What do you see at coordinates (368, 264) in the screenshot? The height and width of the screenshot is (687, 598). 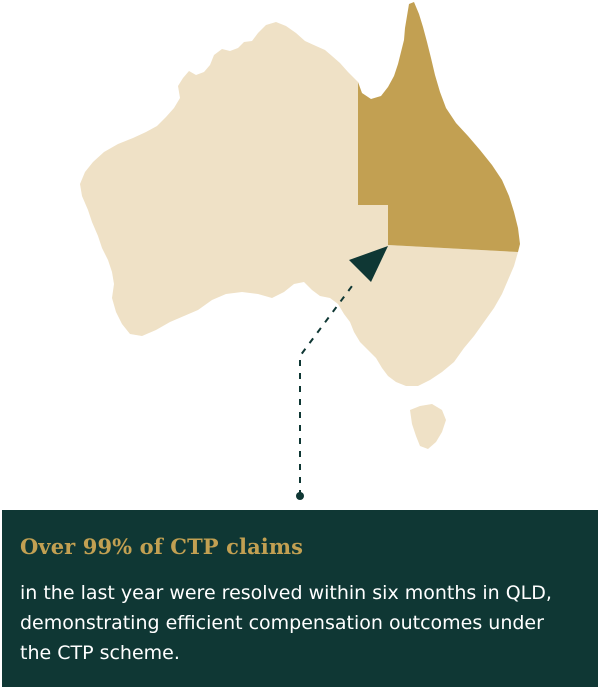 I see `pointer-arrow-icon` at bounding box center [368, 264].